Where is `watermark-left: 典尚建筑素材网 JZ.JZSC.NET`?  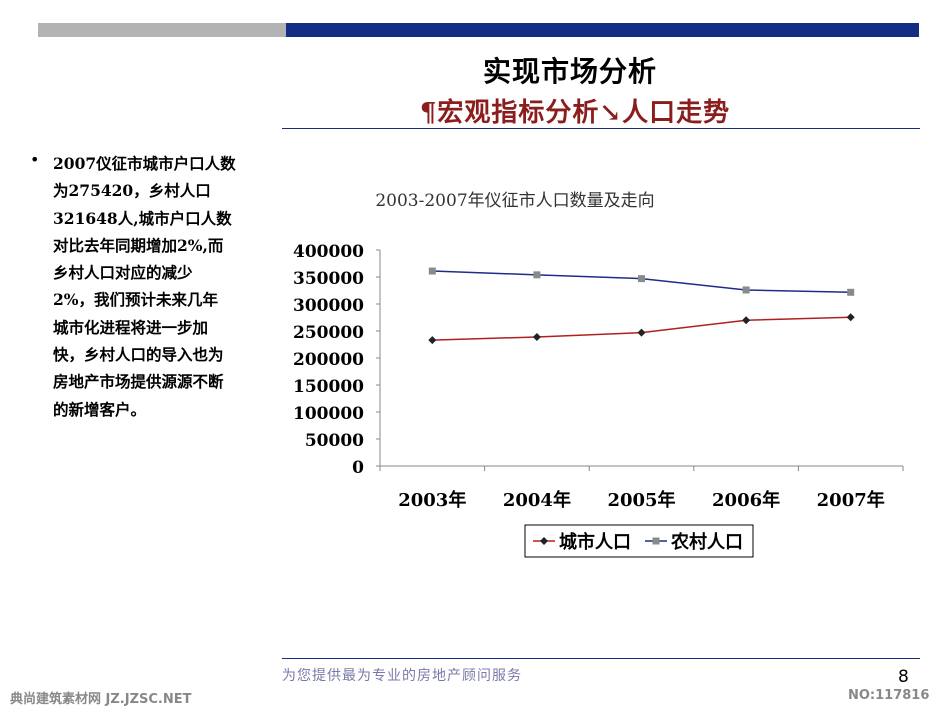 watermark-left: 典尚建筑素材网 JZ.JZSC.NET is located at coordinates (101, 699).